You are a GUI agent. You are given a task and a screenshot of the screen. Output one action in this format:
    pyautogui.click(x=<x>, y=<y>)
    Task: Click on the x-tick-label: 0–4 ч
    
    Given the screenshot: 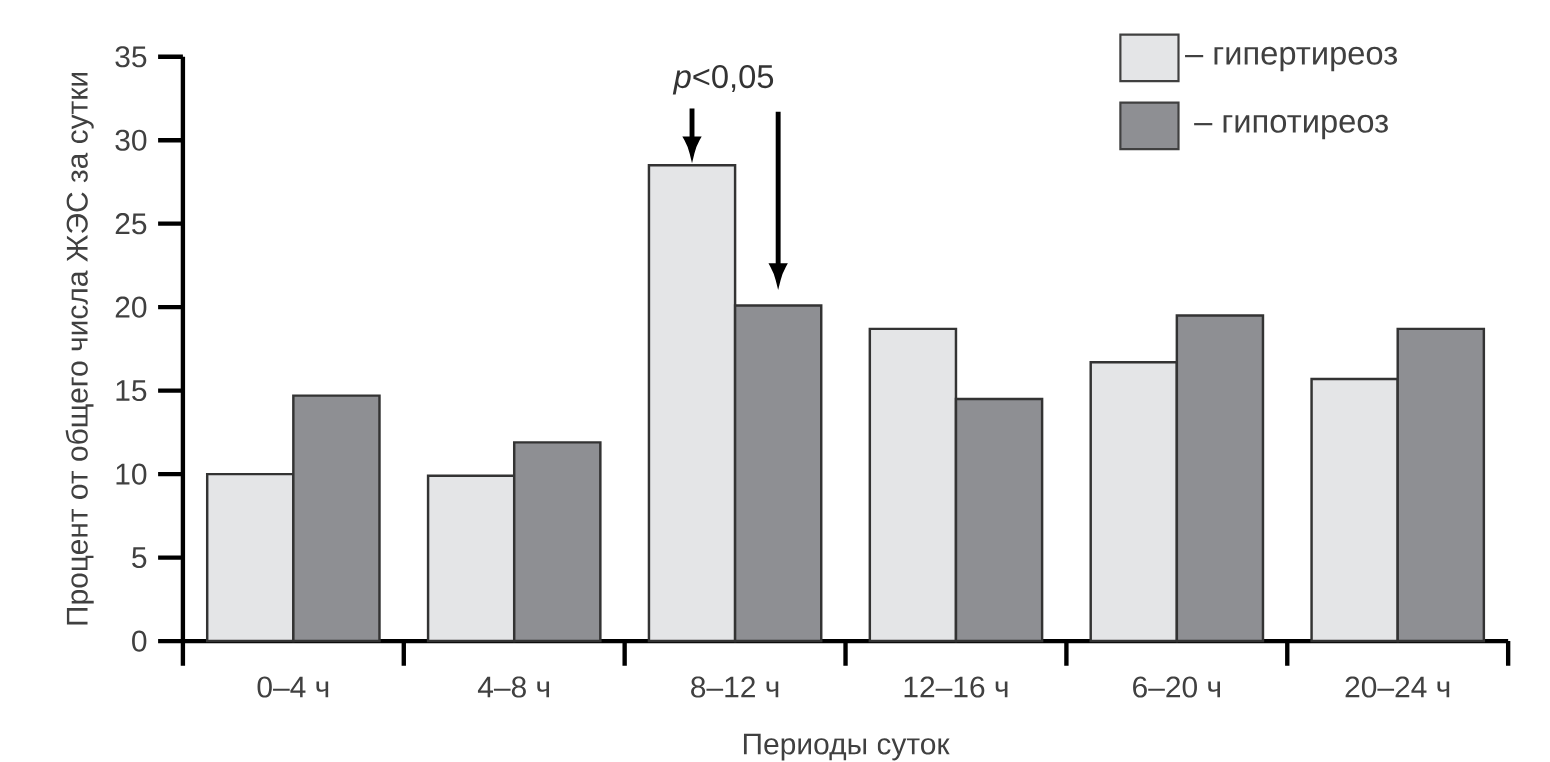 What is the action you would take?
    pyautogui.click(x=293, y=687)
    